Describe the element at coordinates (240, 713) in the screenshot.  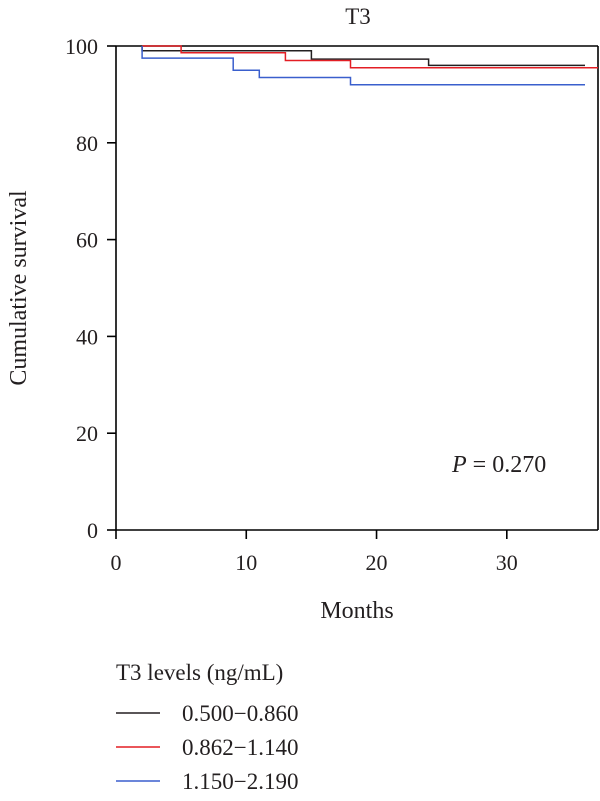
I see `legend-label-1: 0.500−0.860` at that location.